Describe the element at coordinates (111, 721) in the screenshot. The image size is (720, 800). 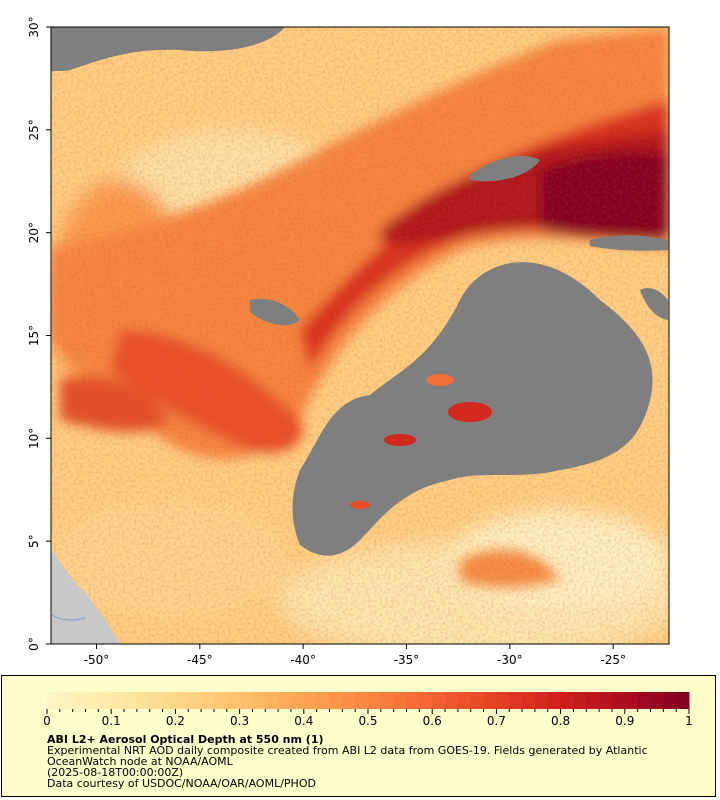
I see `colorbar-tick-label: 0.1` at that location.